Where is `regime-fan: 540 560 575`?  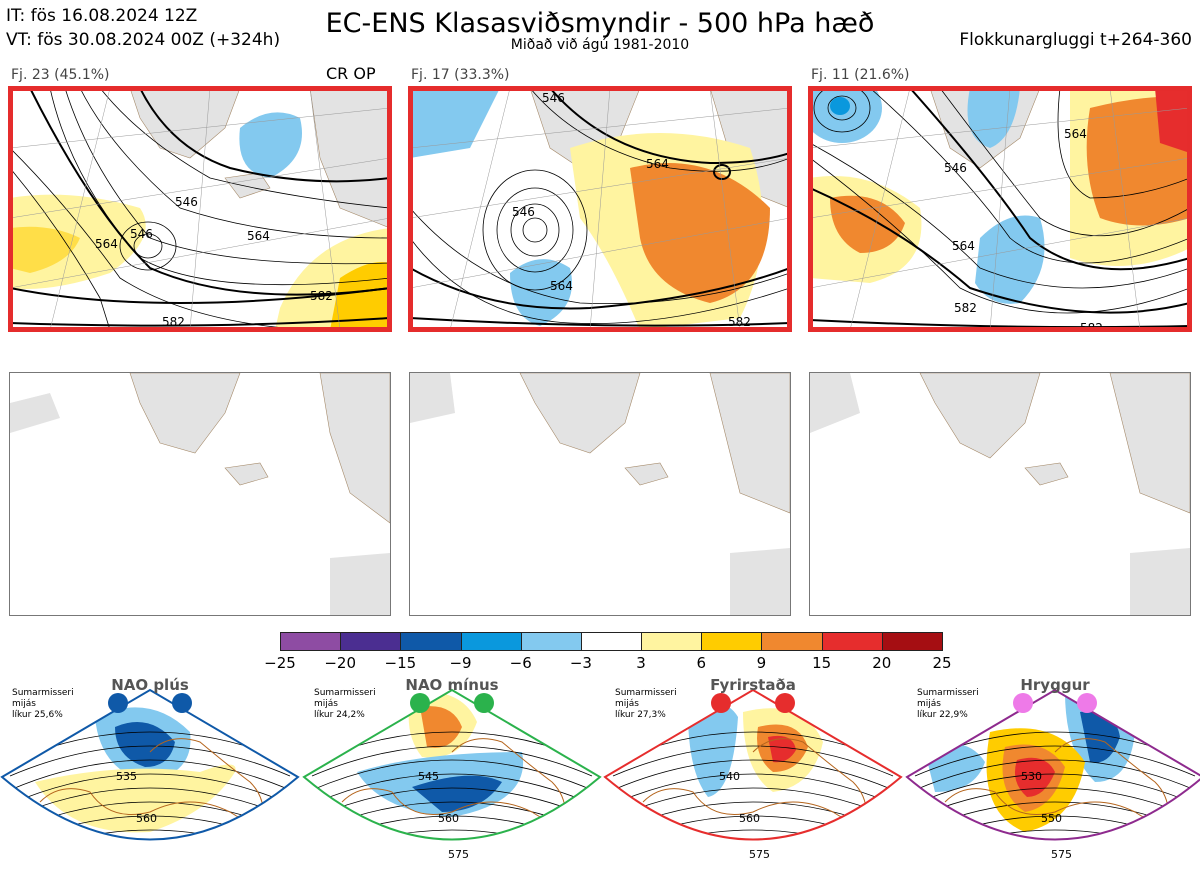 regime-fan: 540 560 575 is located at coordinates (753, 774).